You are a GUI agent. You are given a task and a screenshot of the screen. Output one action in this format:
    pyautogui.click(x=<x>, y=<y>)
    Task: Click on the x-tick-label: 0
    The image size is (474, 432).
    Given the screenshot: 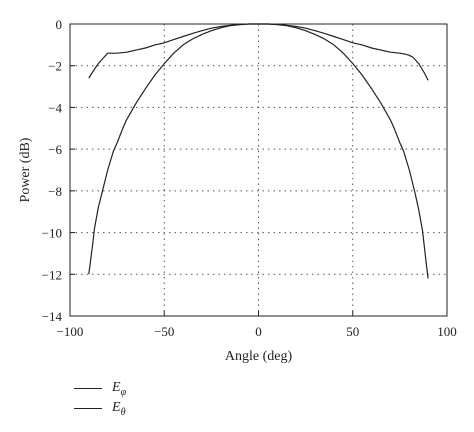 What is the action you would take?
    pyautogui.click(x=258, y=331)
    